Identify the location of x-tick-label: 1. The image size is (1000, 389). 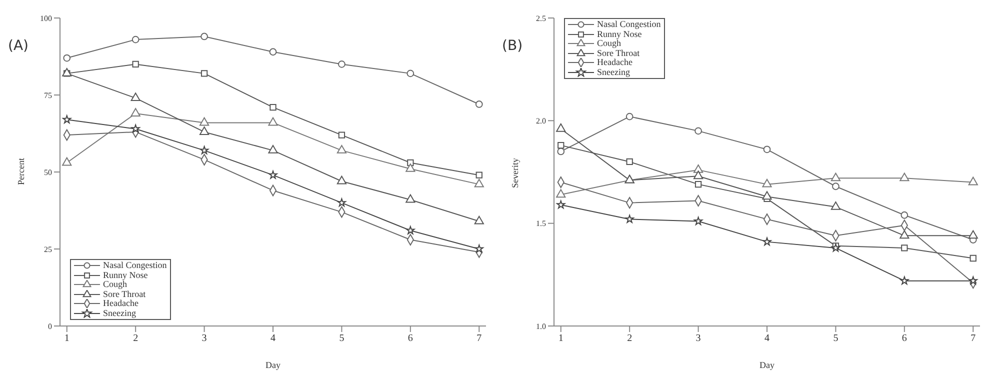
(67, 338).